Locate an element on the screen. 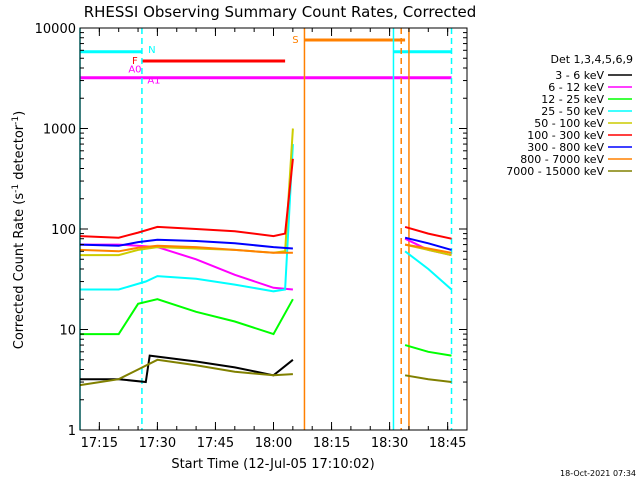 Image resolution: width=640 pixels, height=480 pixels. y-tick-label: 10000 is located at coordinates (55, 29).